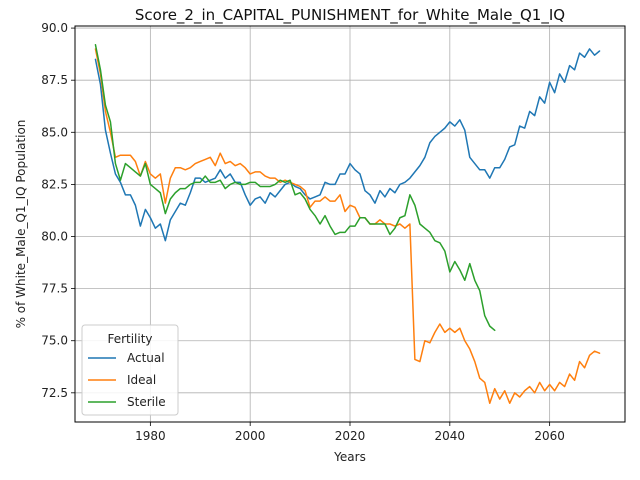 This screenshot has width=640, height=480. What do you see at coordinates (54, 184) in the screenshot?
I see `y-tick-label: 82.5` at bounding box center [54, 184].